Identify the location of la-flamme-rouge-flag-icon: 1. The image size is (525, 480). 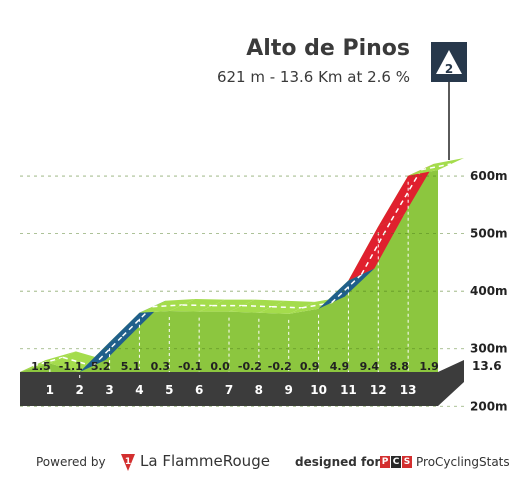
(128, 462).